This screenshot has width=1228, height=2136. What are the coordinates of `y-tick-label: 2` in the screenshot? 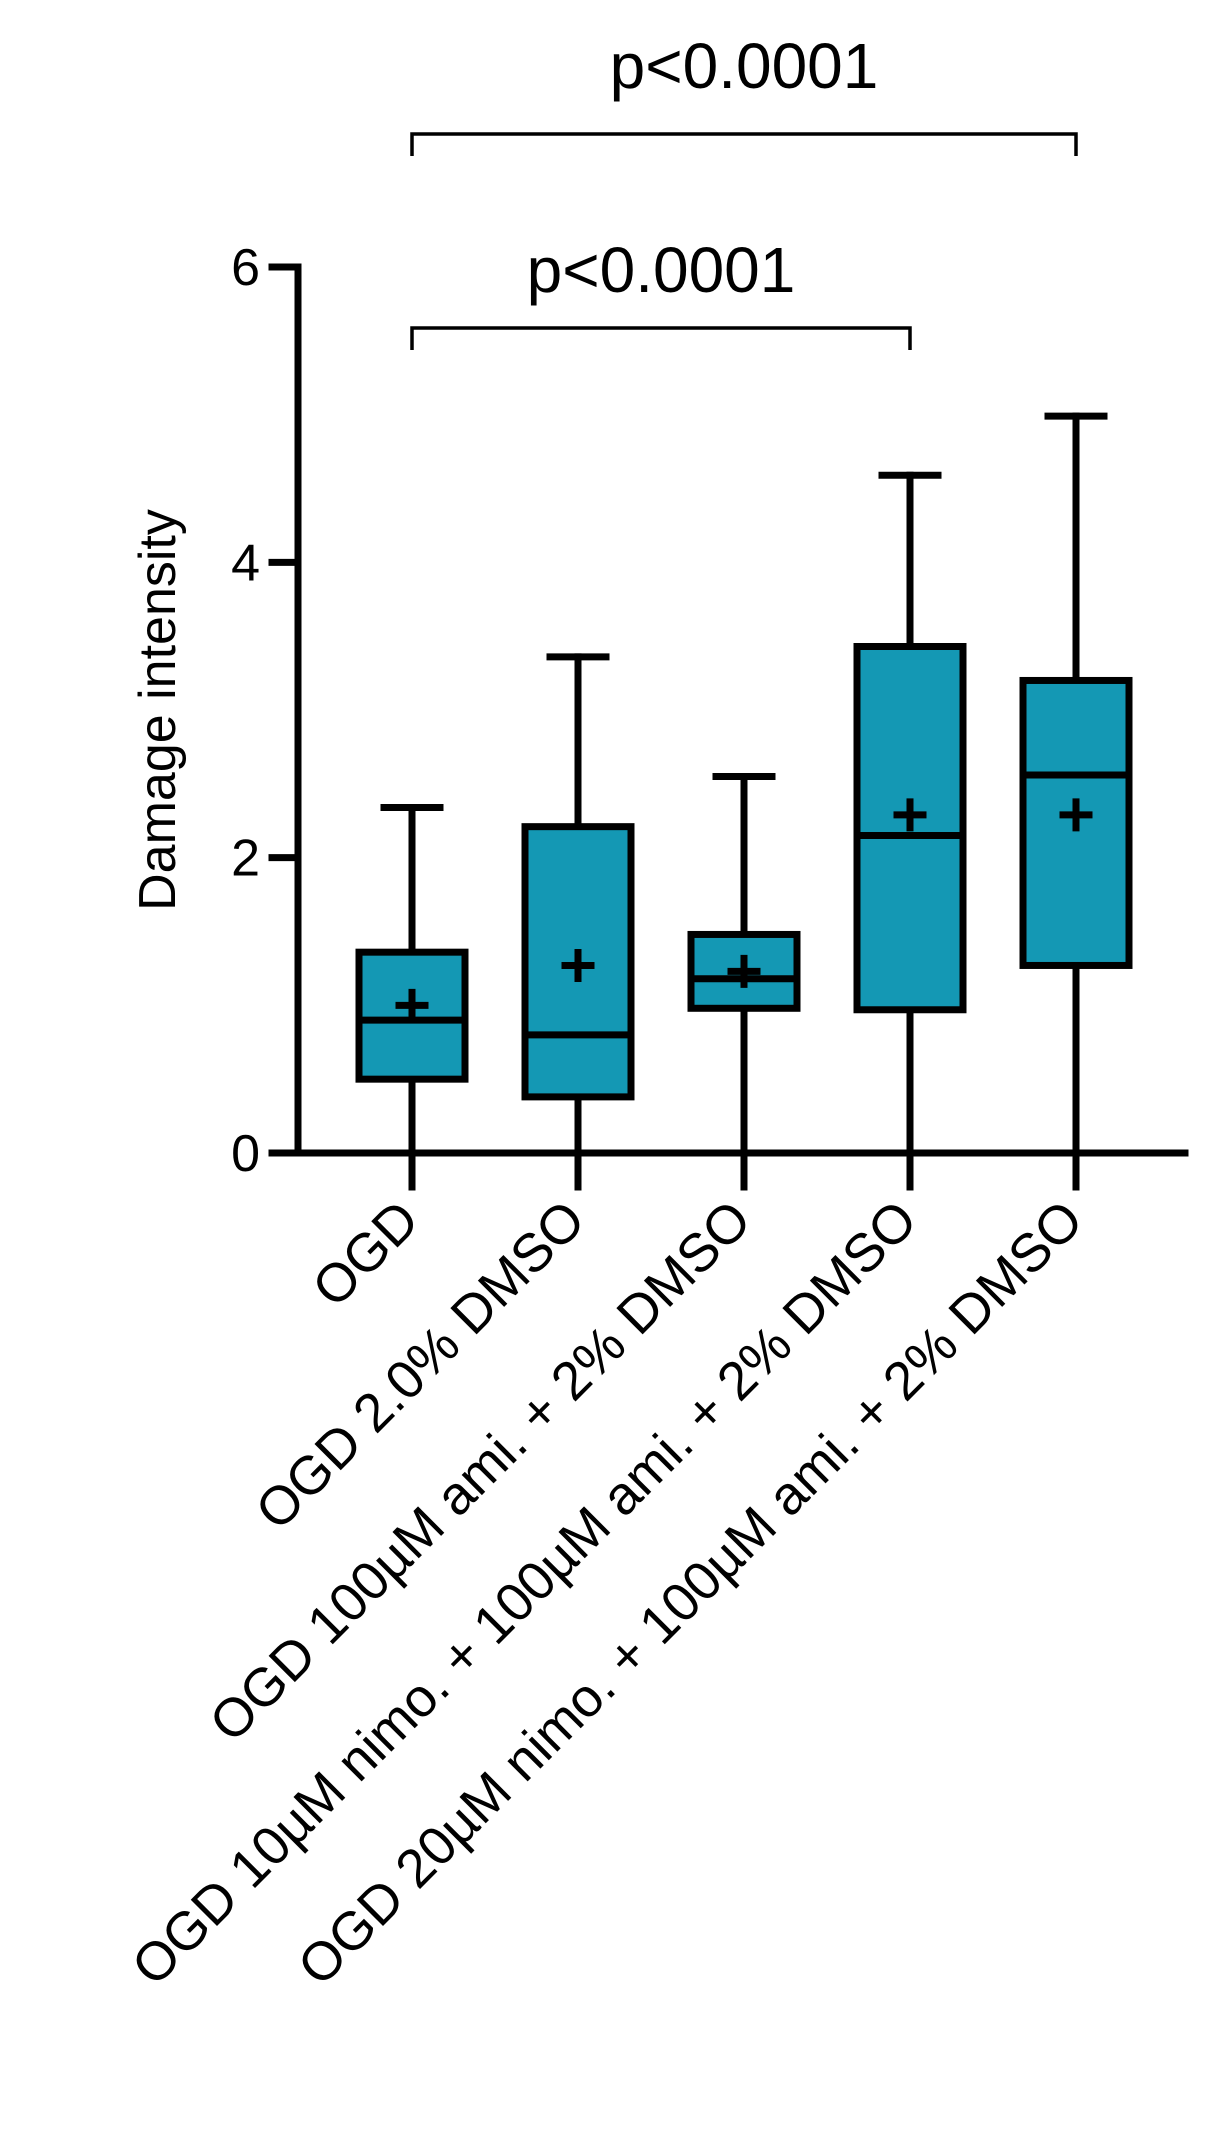 It's located at (245, 859).